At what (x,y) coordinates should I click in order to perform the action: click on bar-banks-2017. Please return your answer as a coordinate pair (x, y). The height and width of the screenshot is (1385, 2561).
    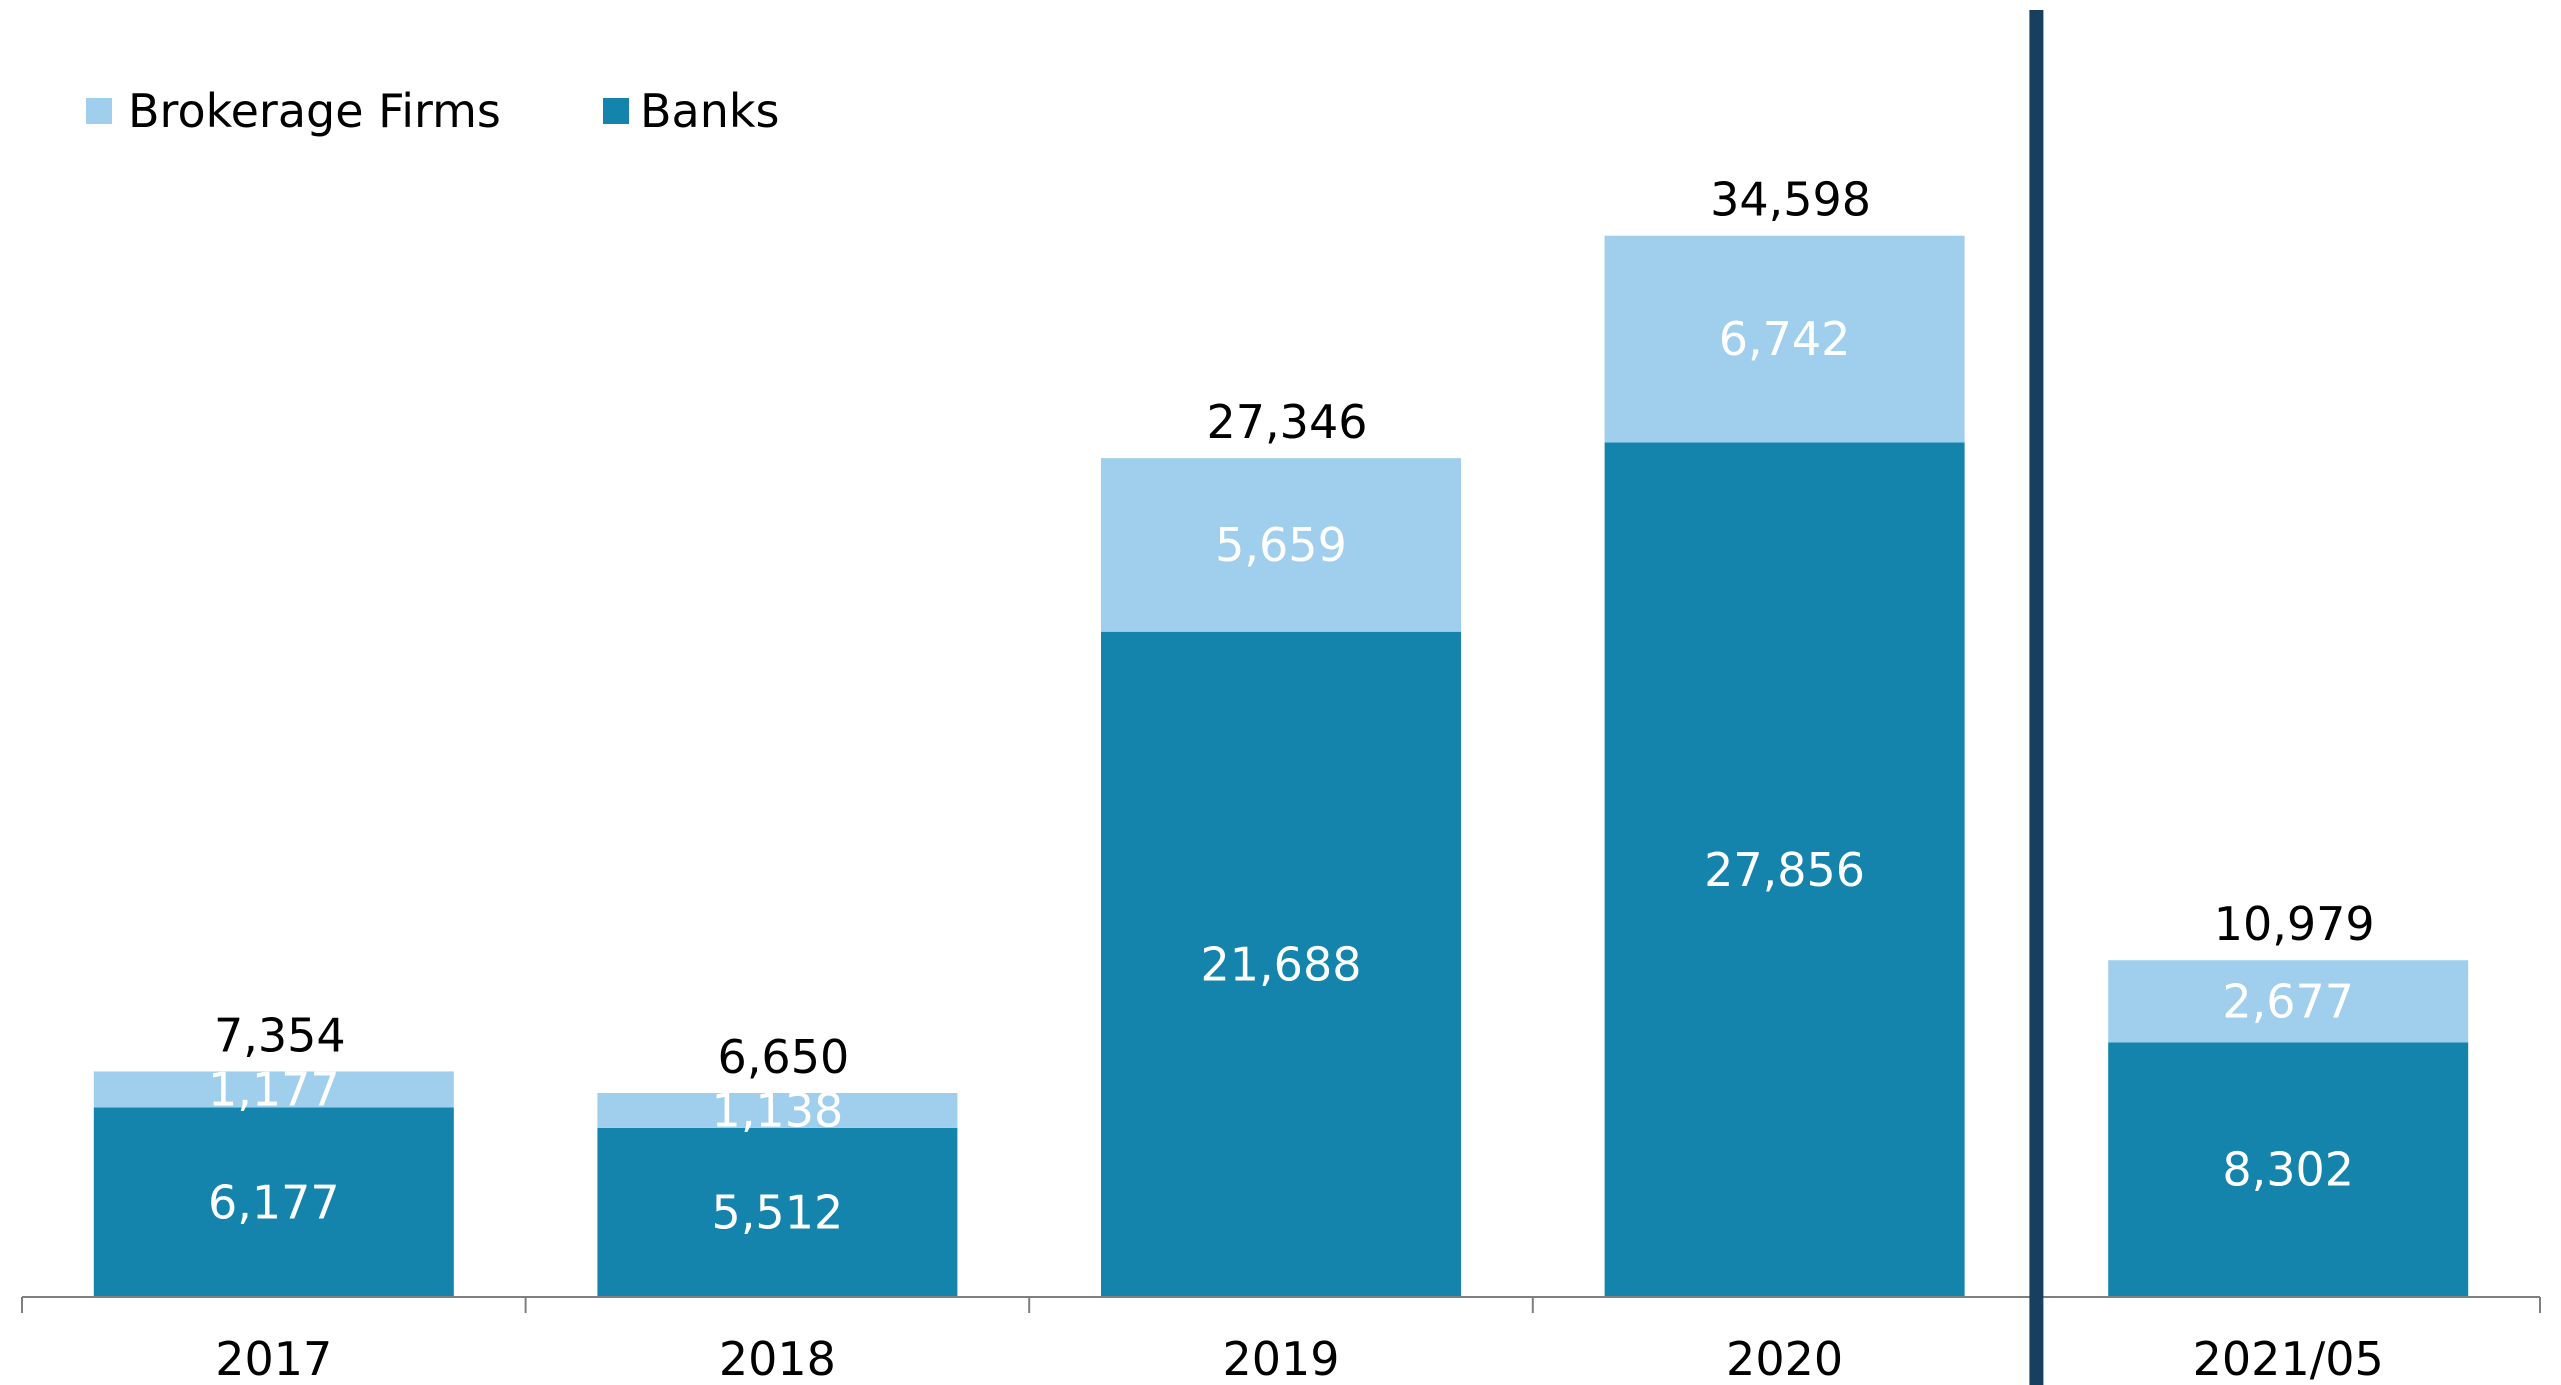
    Looking at the image, I should click on (273, 1202).